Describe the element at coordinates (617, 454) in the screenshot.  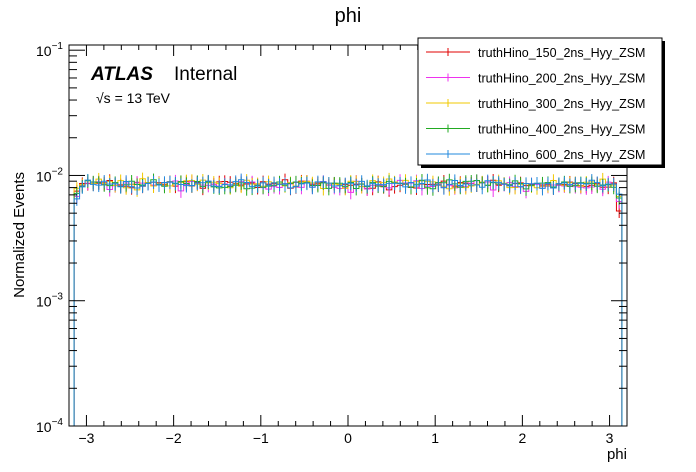
I see `x-axis-label: phi` at that location.